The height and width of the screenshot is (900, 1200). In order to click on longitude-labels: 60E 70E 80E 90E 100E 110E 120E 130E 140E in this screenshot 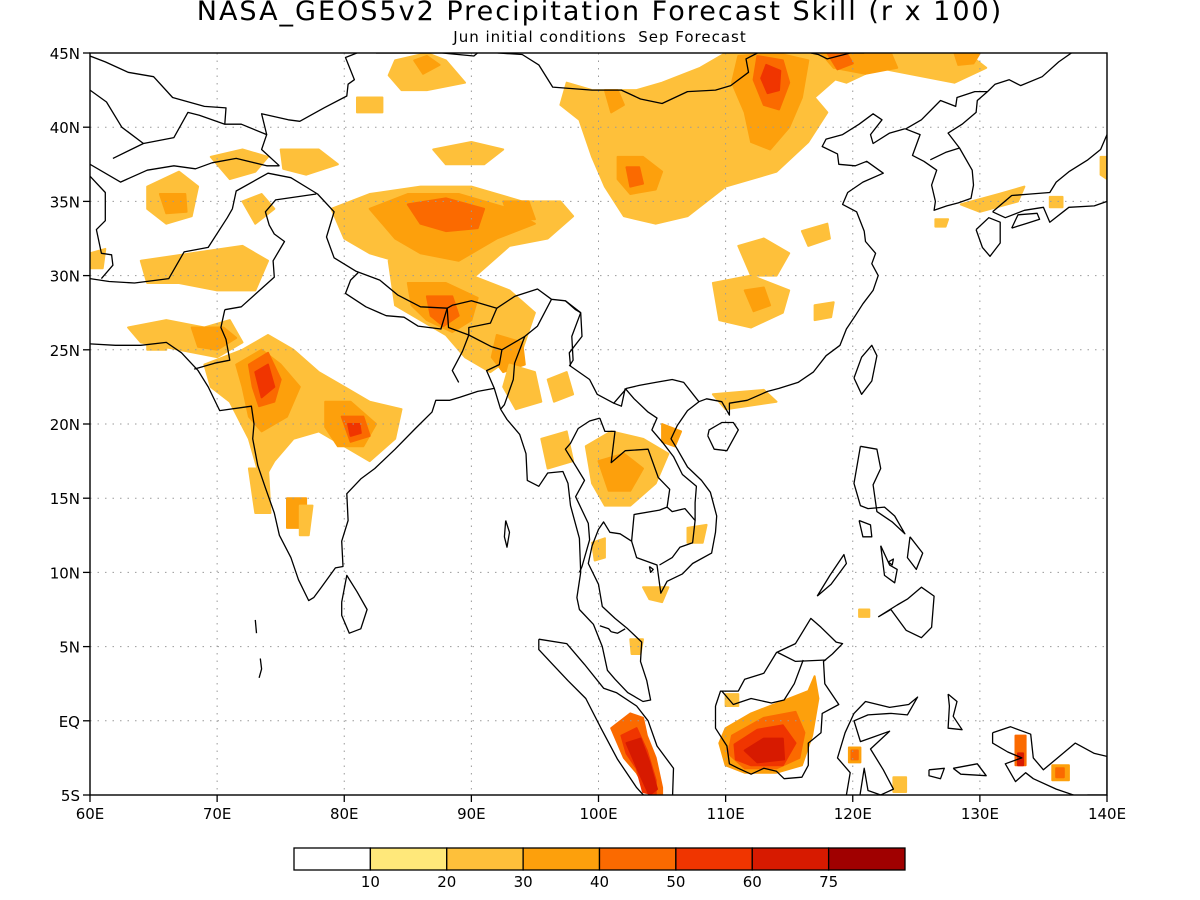, I will do `click(601, 814)`.